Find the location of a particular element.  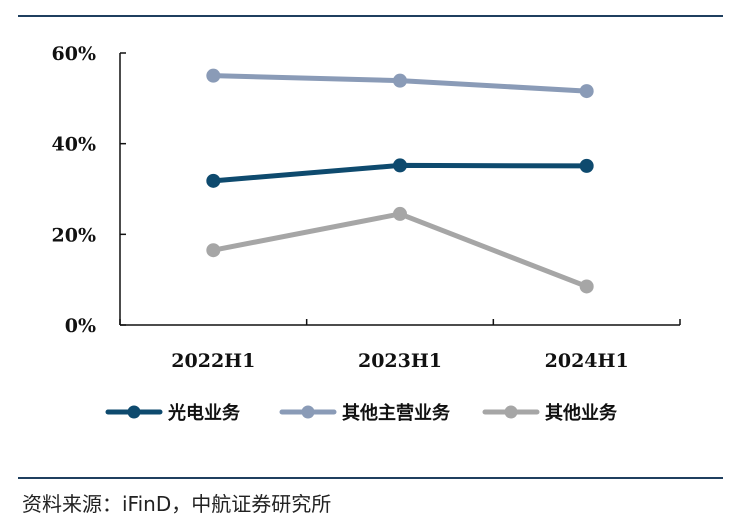

x-tick-label: 2024H1 is located at coordinates (587, 361).